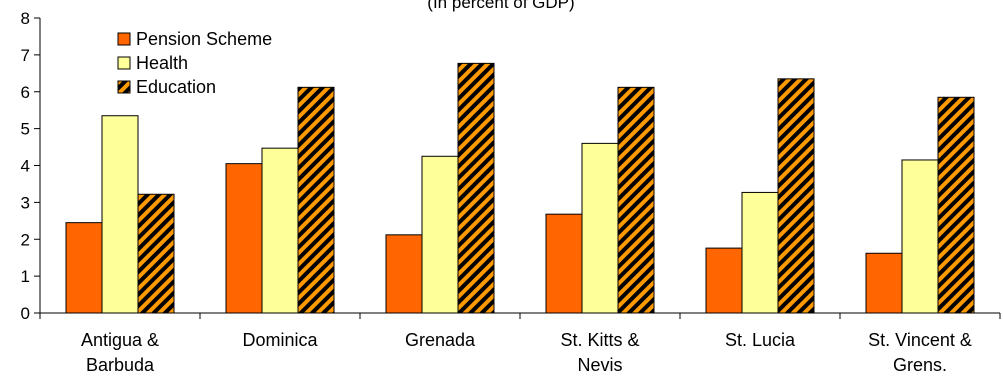 This screenshot has width=1003, height=383. Describe the element at coordinates (760, 340) in the screenshot. I see `x-category-label: St. Lucia` at that location.